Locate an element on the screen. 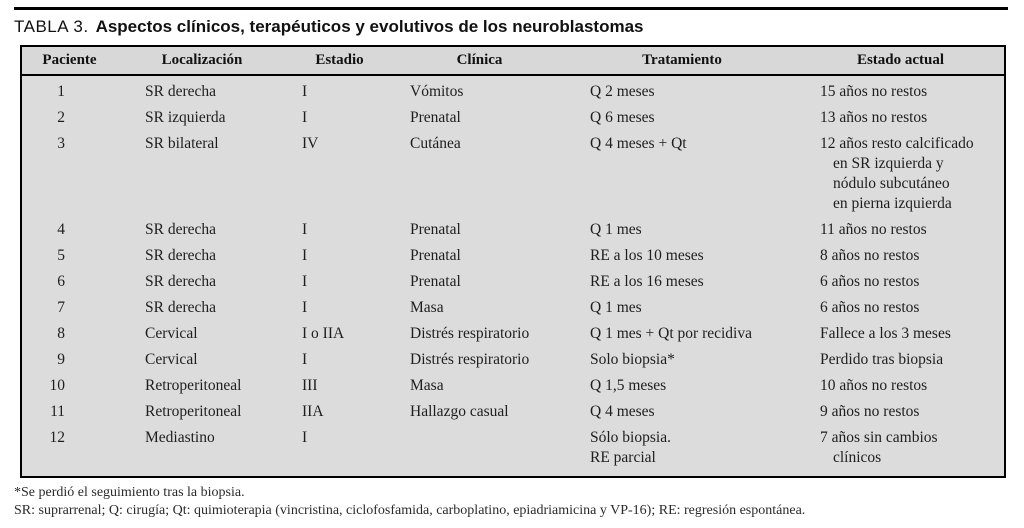  column-header-tratamiento: Tratamiento is located at coordinates (682, 61).